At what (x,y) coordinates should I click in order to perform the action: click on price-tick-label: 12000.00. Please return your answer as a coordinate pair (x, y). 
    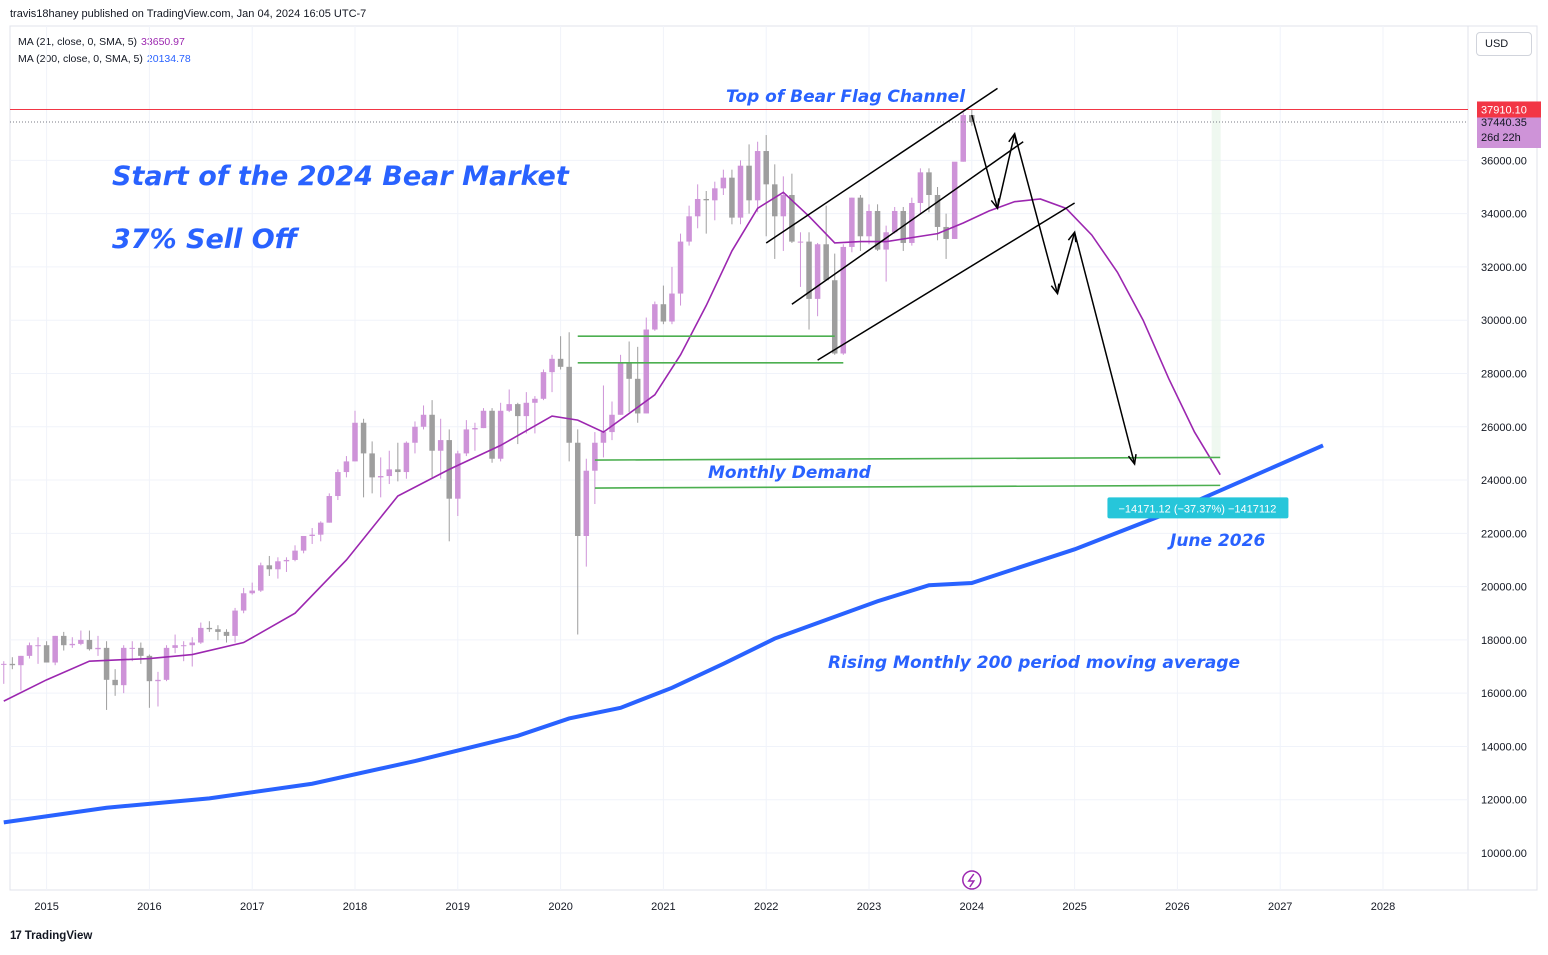
    Looking at the image, I should click on (1504, 801).